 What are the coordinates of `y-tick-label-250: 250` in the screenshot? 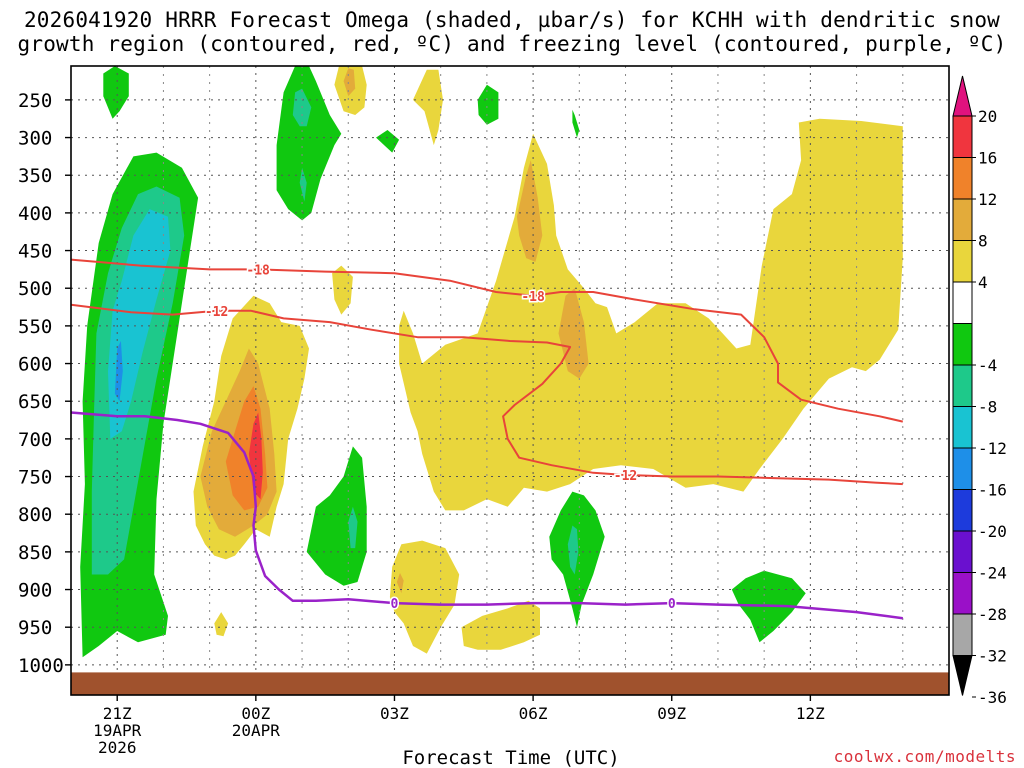 It's located at (35, 101).